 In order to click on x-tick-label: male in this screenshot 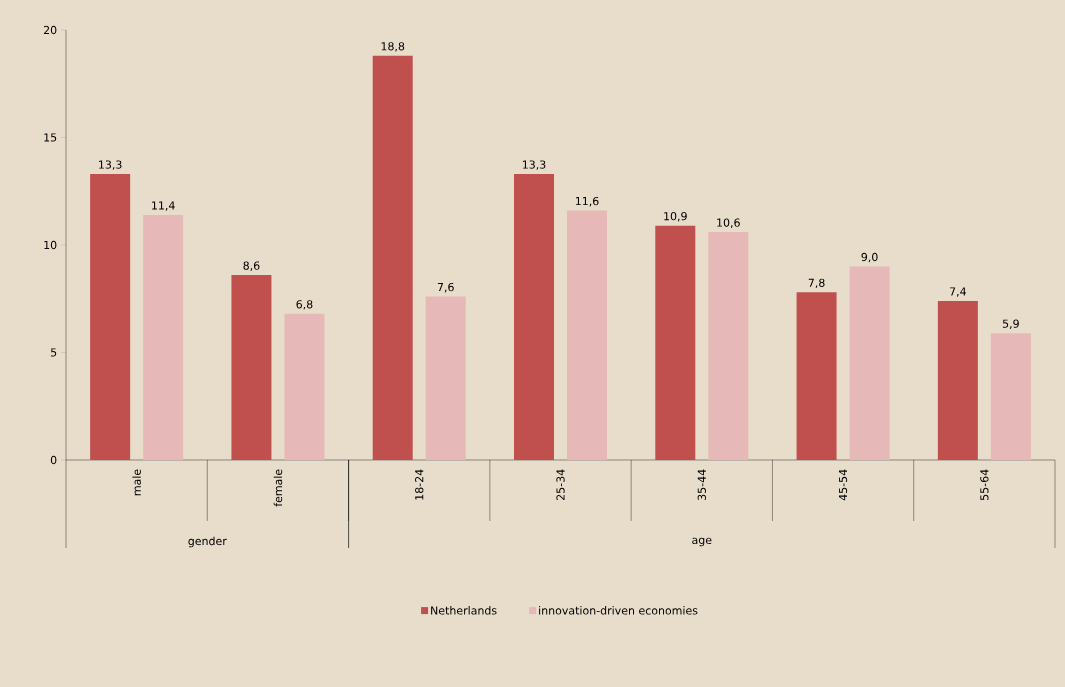, I will do `click(136, 482)`.